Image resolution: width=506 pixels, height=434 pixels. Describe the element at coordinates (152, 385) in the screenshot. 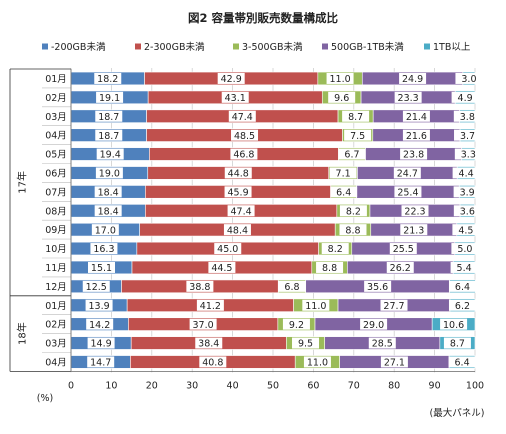

I see `x-tick-label: 20` at that location.